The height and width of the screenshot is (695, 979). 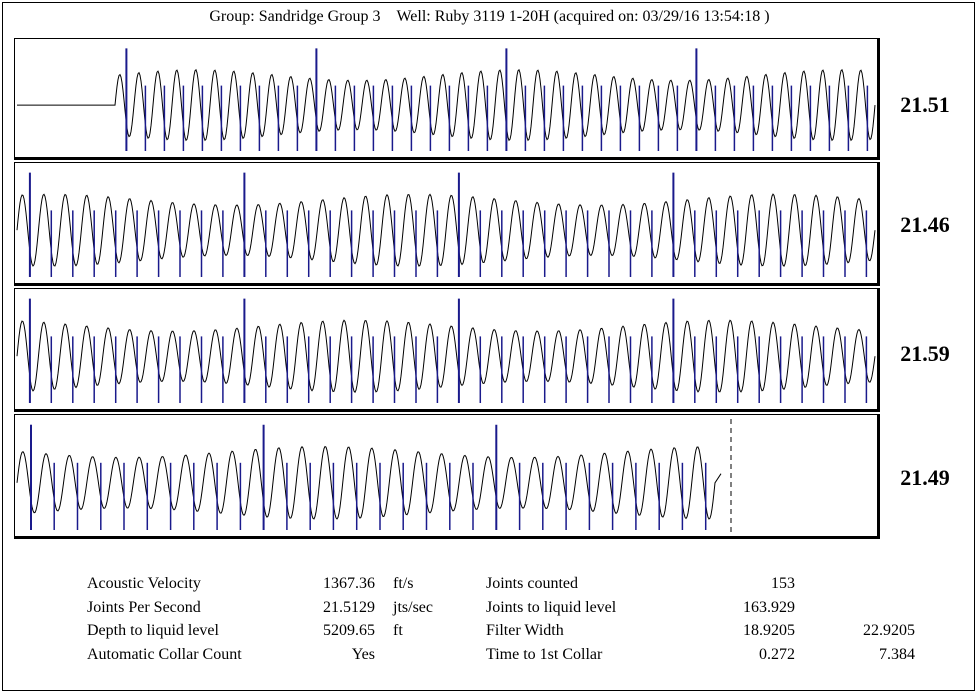 I want to click on stat-value: 22.9205, so click(x=889, y=630).